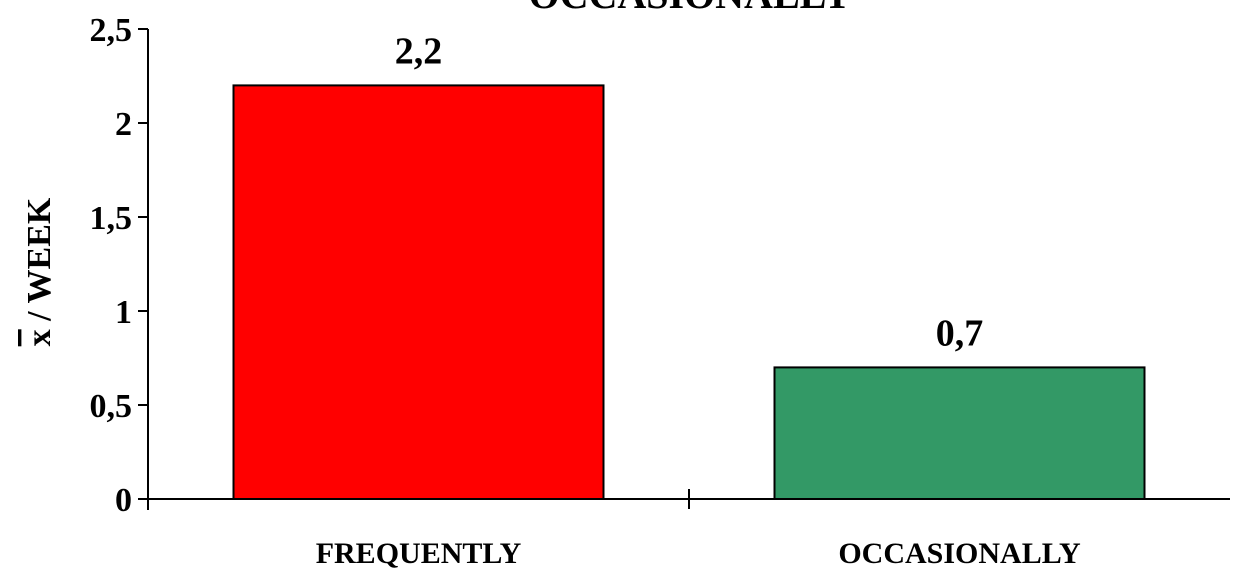 This screenshot has width=1241, height=569. I want to click on y-axis: 0 0,5 1 1,5 2 2,5, so click(119, 265).